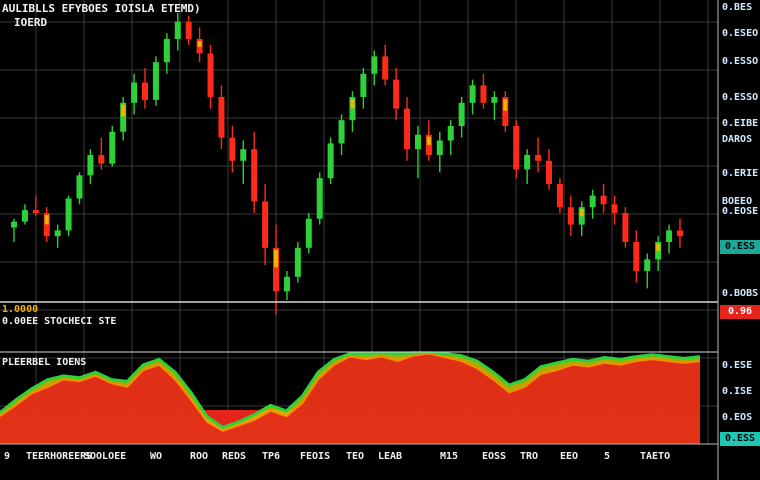 The width and height of the screenshot is (760, 480). What do you see at coordinates (449, 456) in the screenshot?
I see `time-tick-label: M15` at bounding box center [449, 456].